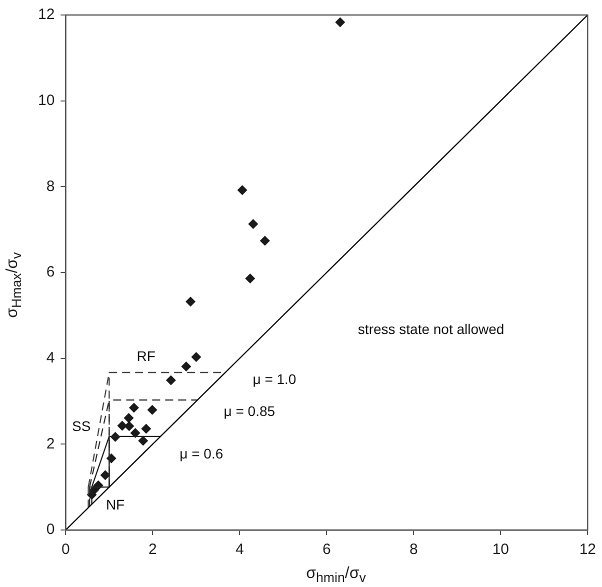 This screenshot has width=602, height=587. What do you see at coordinates (152, 549) in the screenshot?
I see `x-tick-label: 2` at bounding box center [152, 549].